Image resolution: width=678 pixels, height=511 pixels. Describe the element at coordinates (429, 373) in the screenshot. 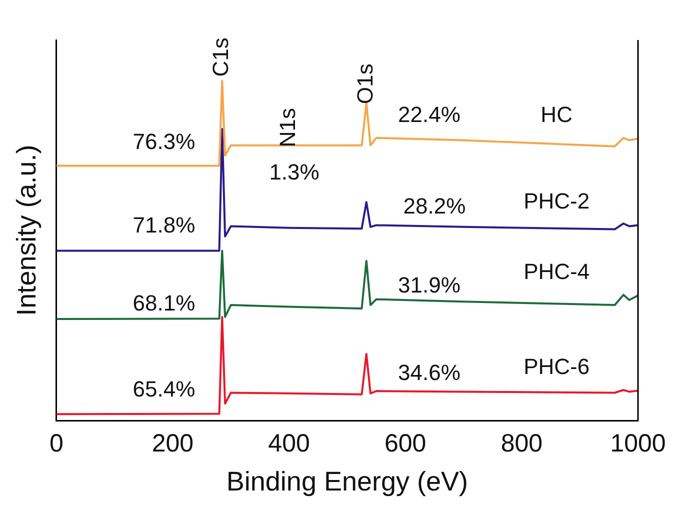

I see `annotation: 34.6%` at that location.